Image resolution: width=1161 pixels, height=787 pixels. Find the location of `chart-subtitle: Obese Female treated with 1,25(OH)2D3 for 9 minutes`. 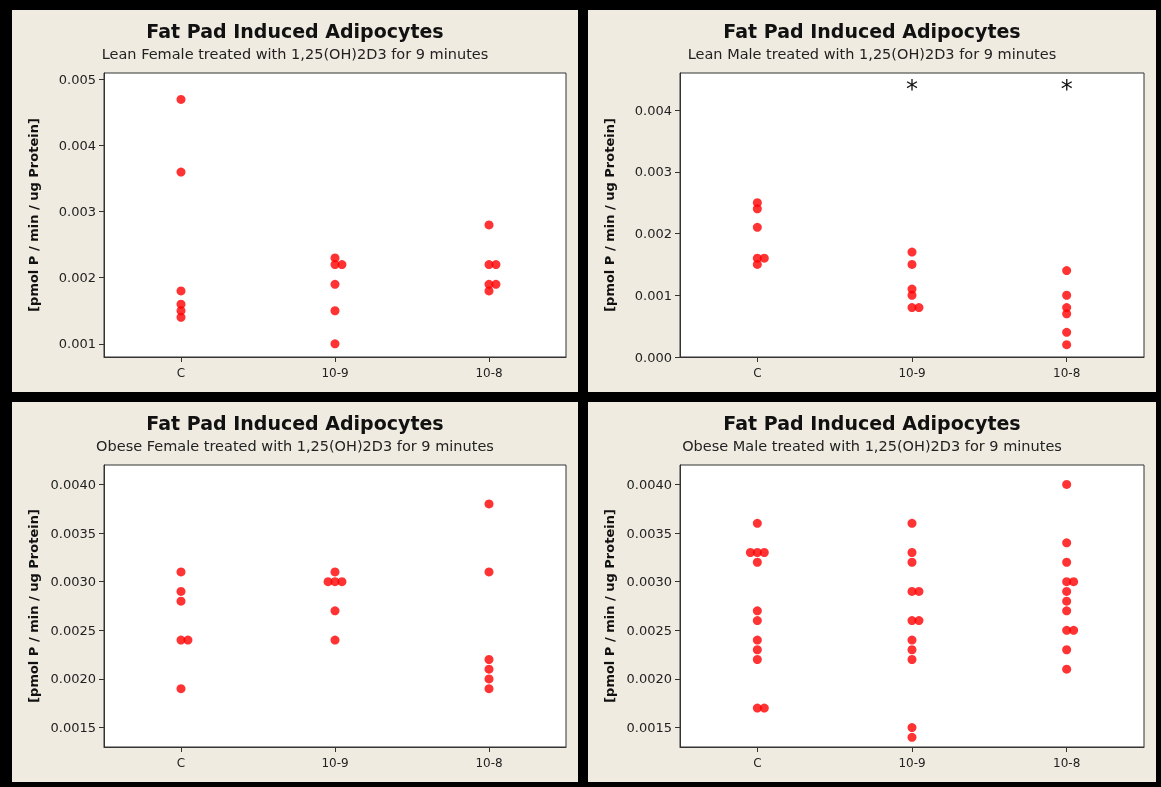

chart-subtitle: Obese Female treated with 1,25(OH)2D3 for 9 minutes is located at coordinates (295, 445).